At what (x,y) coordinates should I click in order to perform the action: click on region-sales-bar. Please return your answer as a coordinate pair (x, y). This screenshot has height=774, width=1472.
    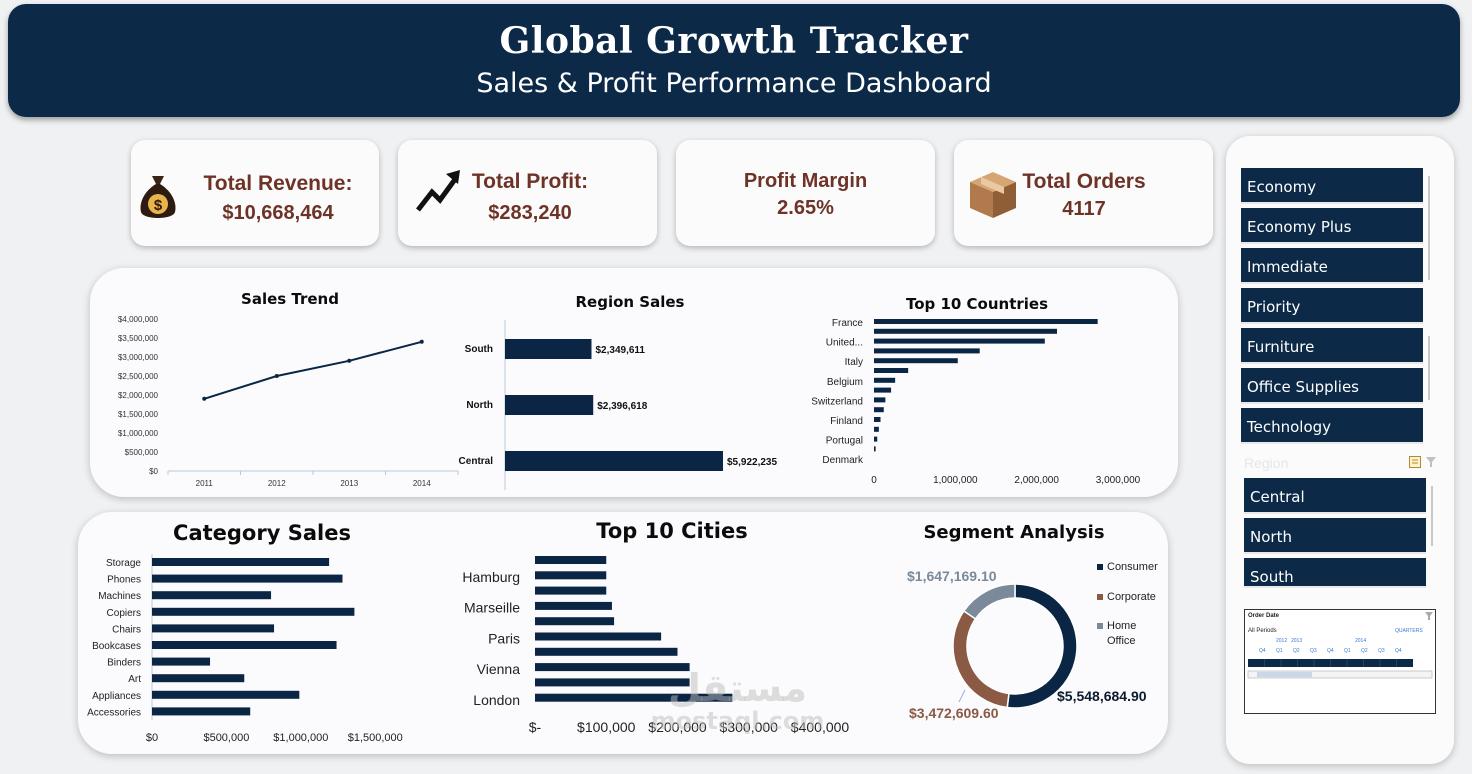
    Looking at the image, I should click on (549, 405).